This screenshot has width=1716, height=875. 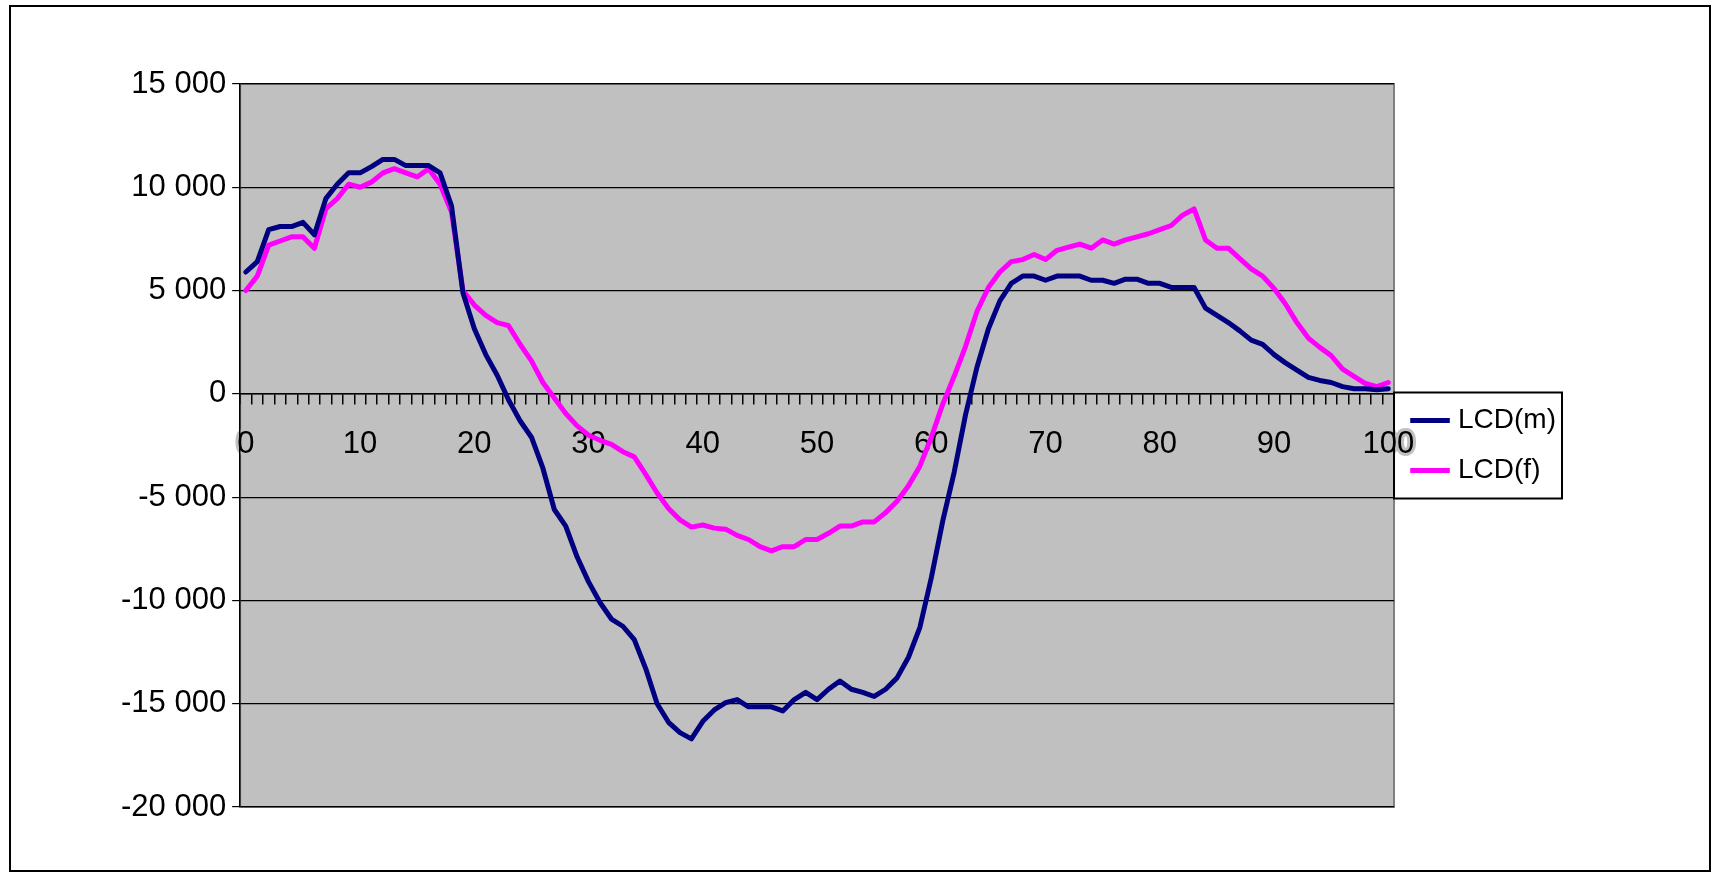 I want to click on y-tick-label: 15 000, so click(x=179, y=82).